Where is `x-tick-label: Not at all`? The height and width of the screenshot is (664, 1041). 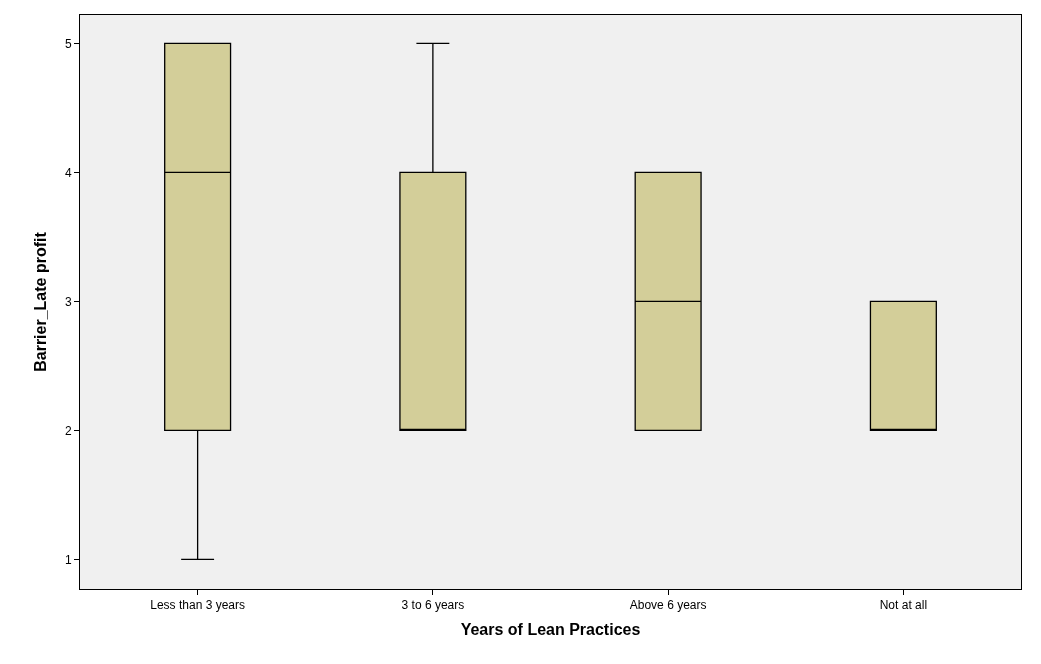
x-tick-label: Not at all is located at coordinates (903, 605).